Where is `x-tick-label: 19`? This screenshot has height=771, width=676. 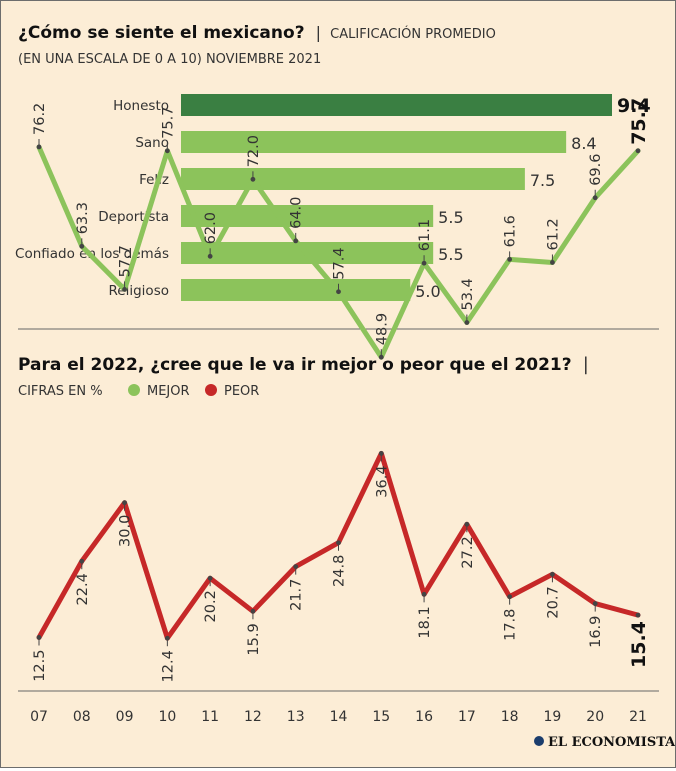
x-tick-label: 19 is located at coordinates (553, 717).